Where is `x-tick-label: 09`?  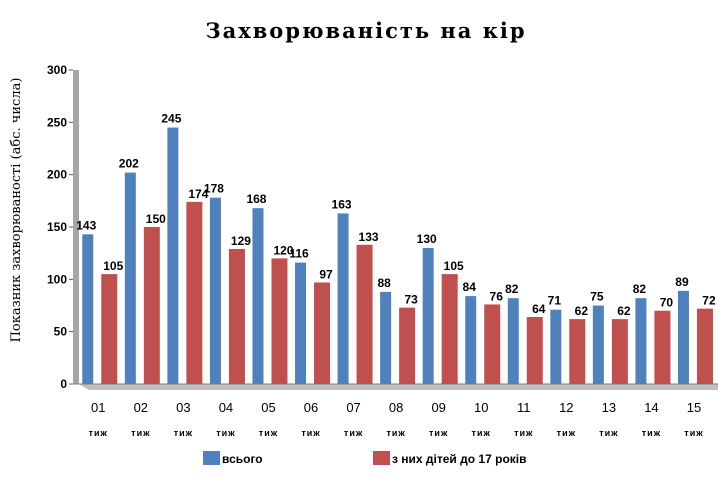
x-tick-label: 09 is located at coordinates (438, 407).